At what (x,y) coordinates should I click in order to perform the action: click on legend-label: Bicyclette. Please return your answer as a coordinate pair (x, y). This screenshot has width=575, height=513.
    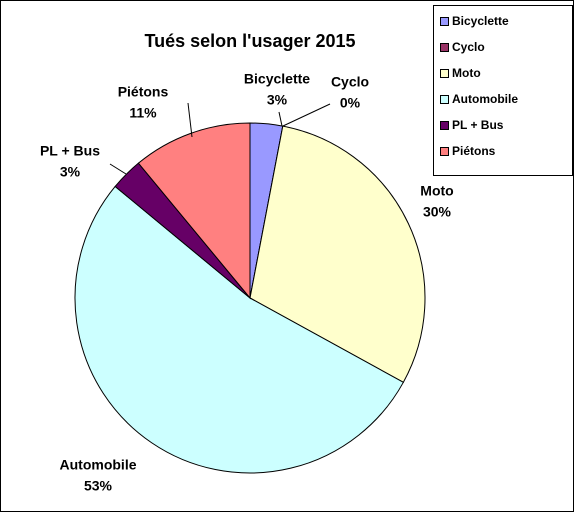
    Looking at the image, I should click on (480, 21).